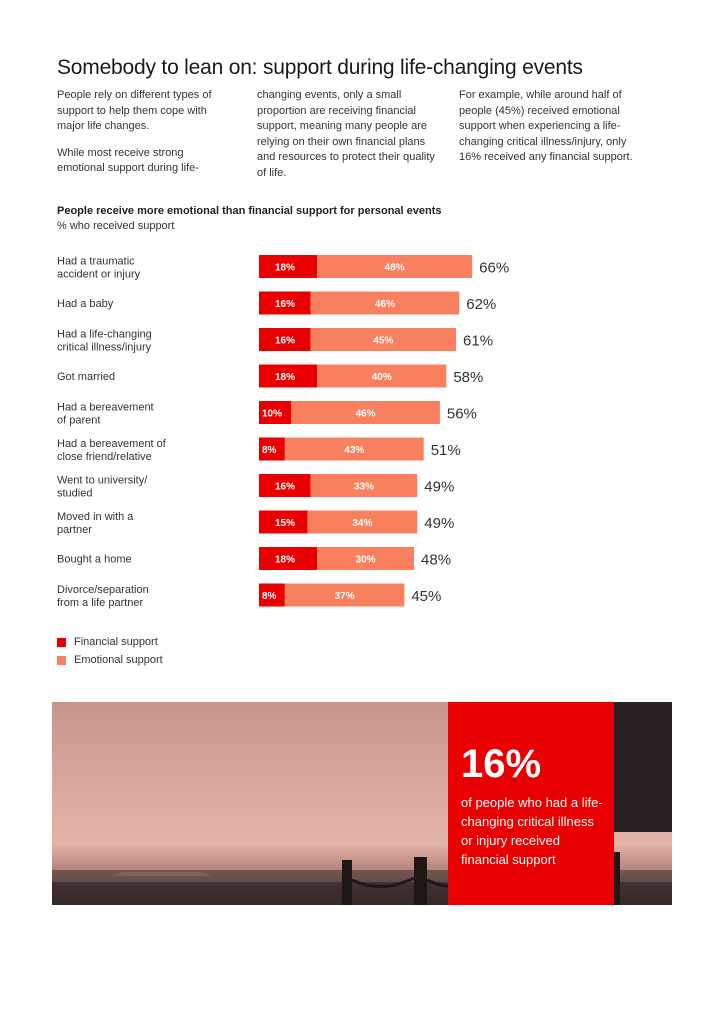  What do you see at coordinates (94, 560) in the screenshot?
I see `category-label: Bought a home` at bounding box center [94, 560].